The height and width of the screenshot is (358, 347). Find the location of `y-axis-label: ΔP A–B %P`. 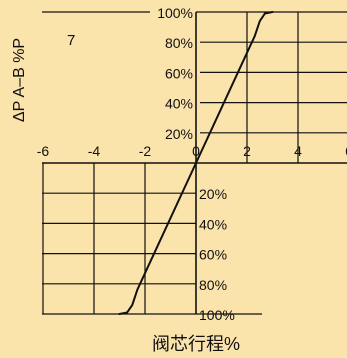

y-axis-label: ΔP A–B %P is located at coordinates (19, 80).